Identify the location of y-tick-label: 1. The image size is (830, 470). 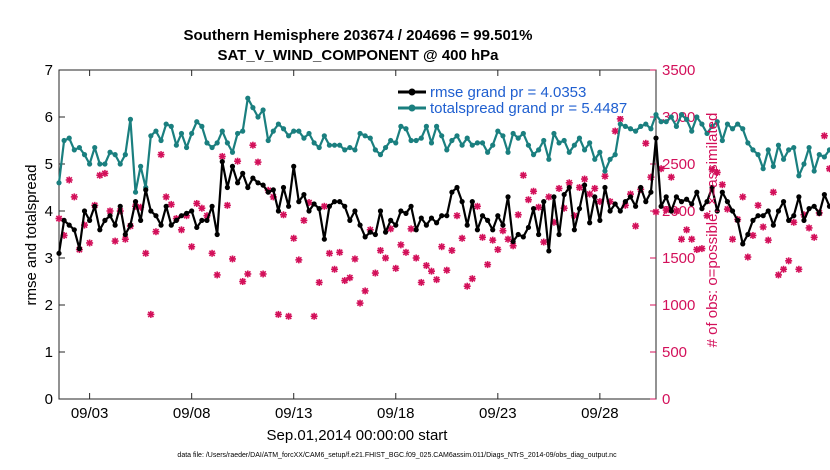
(49, 352).